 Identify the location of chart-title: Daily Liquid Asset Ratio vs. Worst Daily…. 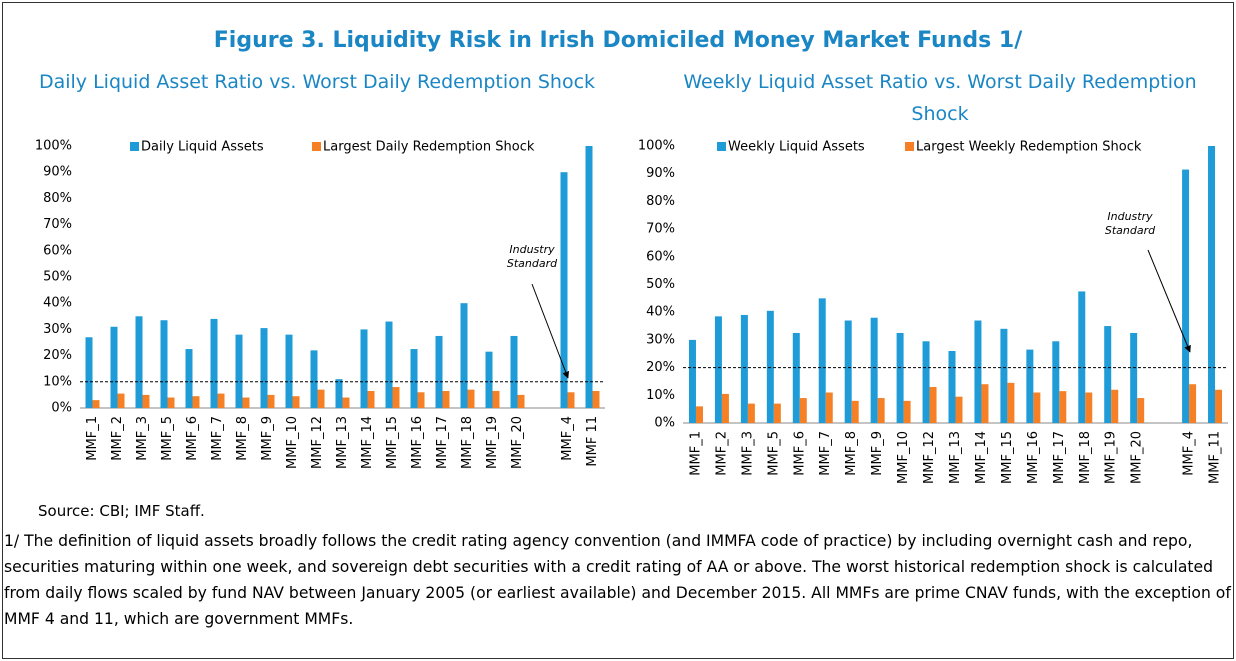
(317, 82).